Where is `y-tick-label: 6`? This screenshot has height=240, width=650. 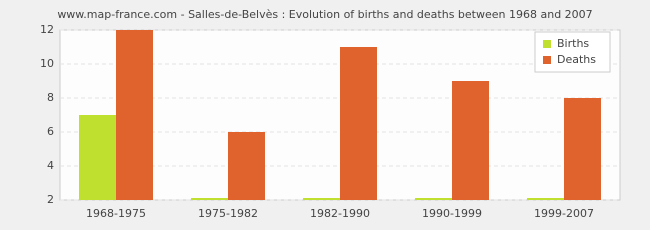 y-tick-label: 6 is located at coordinates (50, 131).